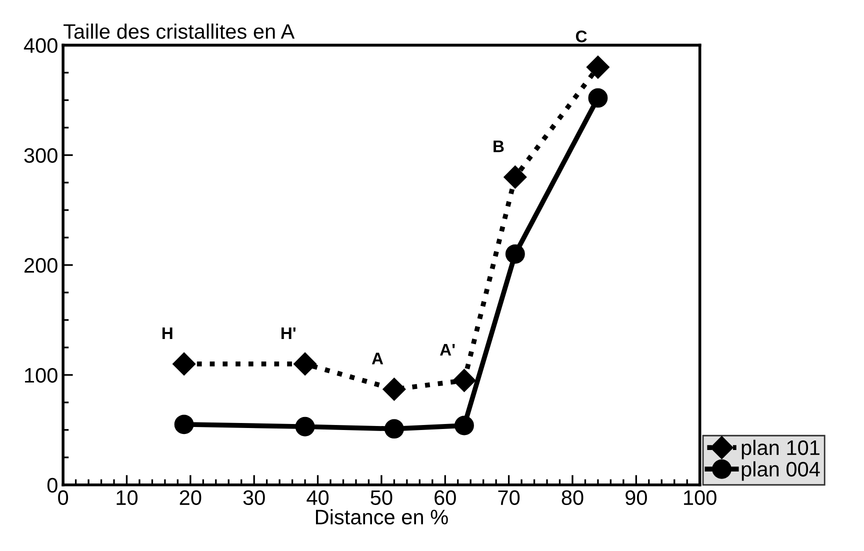 The image size is (864, 551). I want to click on x-tick-label: 30, so click(254, 498).